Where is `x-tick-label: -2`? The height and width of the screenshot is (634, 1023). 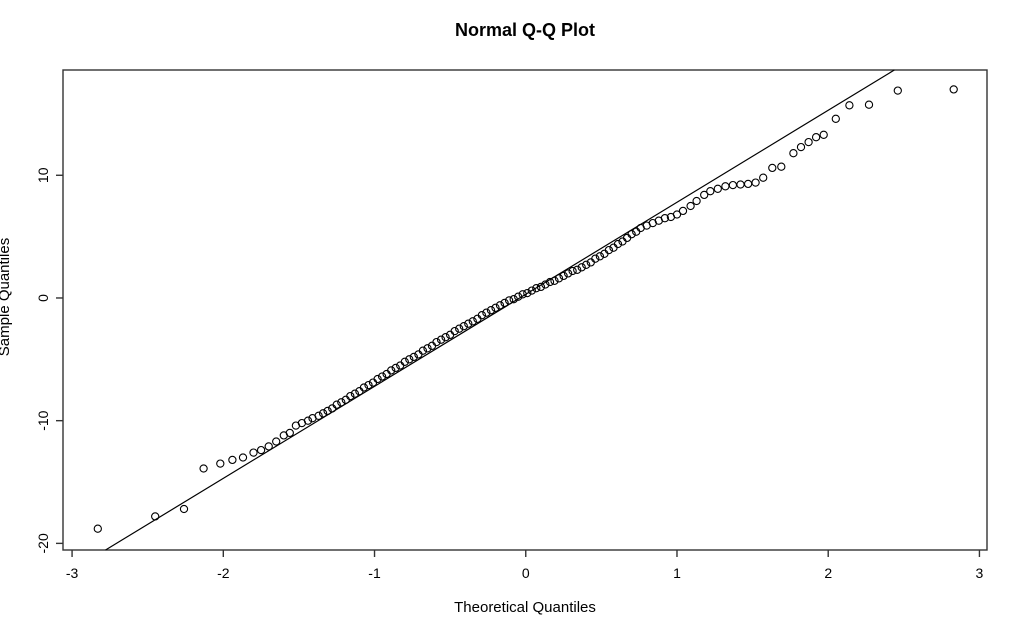
x-tick-label: -2 is located at coordinates (223, 573).